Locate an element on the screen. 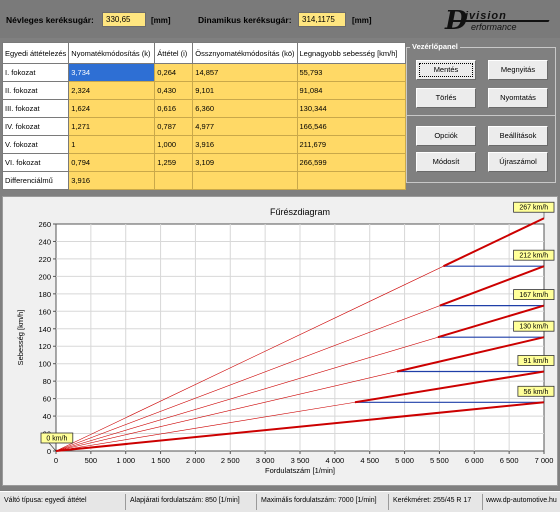  nominal-radius-label: Névleges keréksugár: is located at coordinates (50, 20).